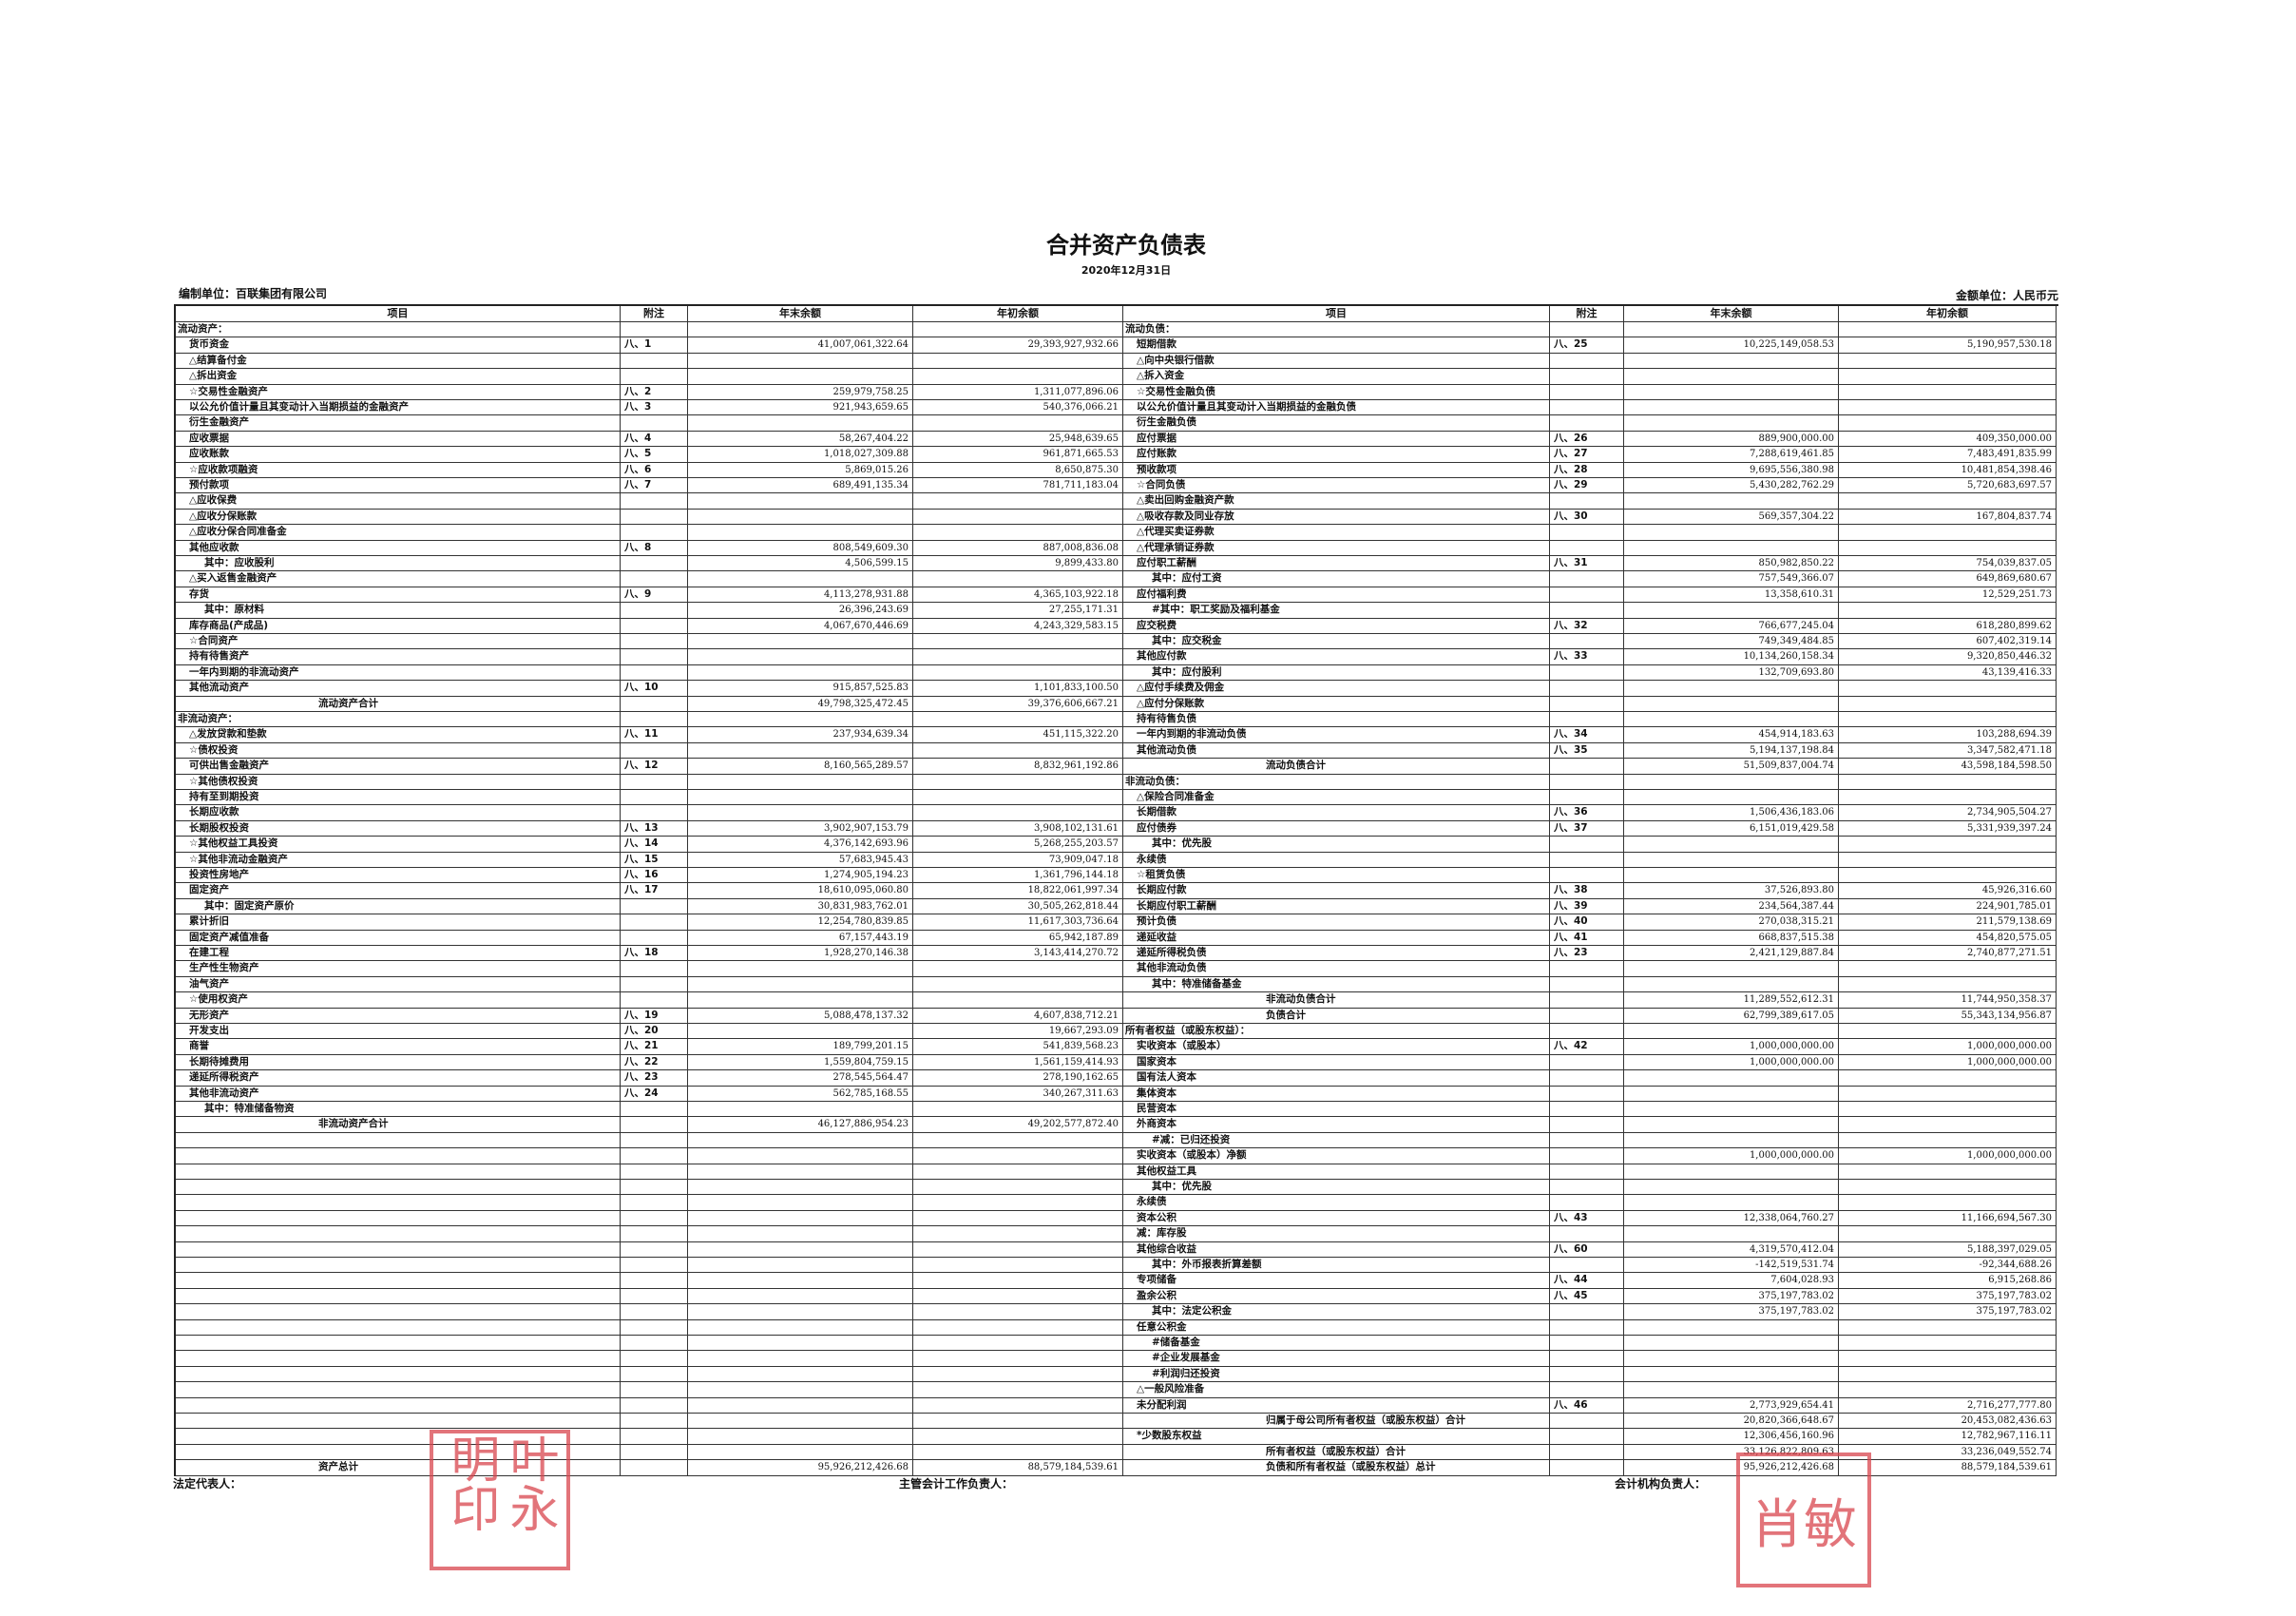 This screenshot has height=1616, width=2296. Describe the element at coordinates (398, 548) in the screenshot. I see `item-cell: 其他应收款` at that location.